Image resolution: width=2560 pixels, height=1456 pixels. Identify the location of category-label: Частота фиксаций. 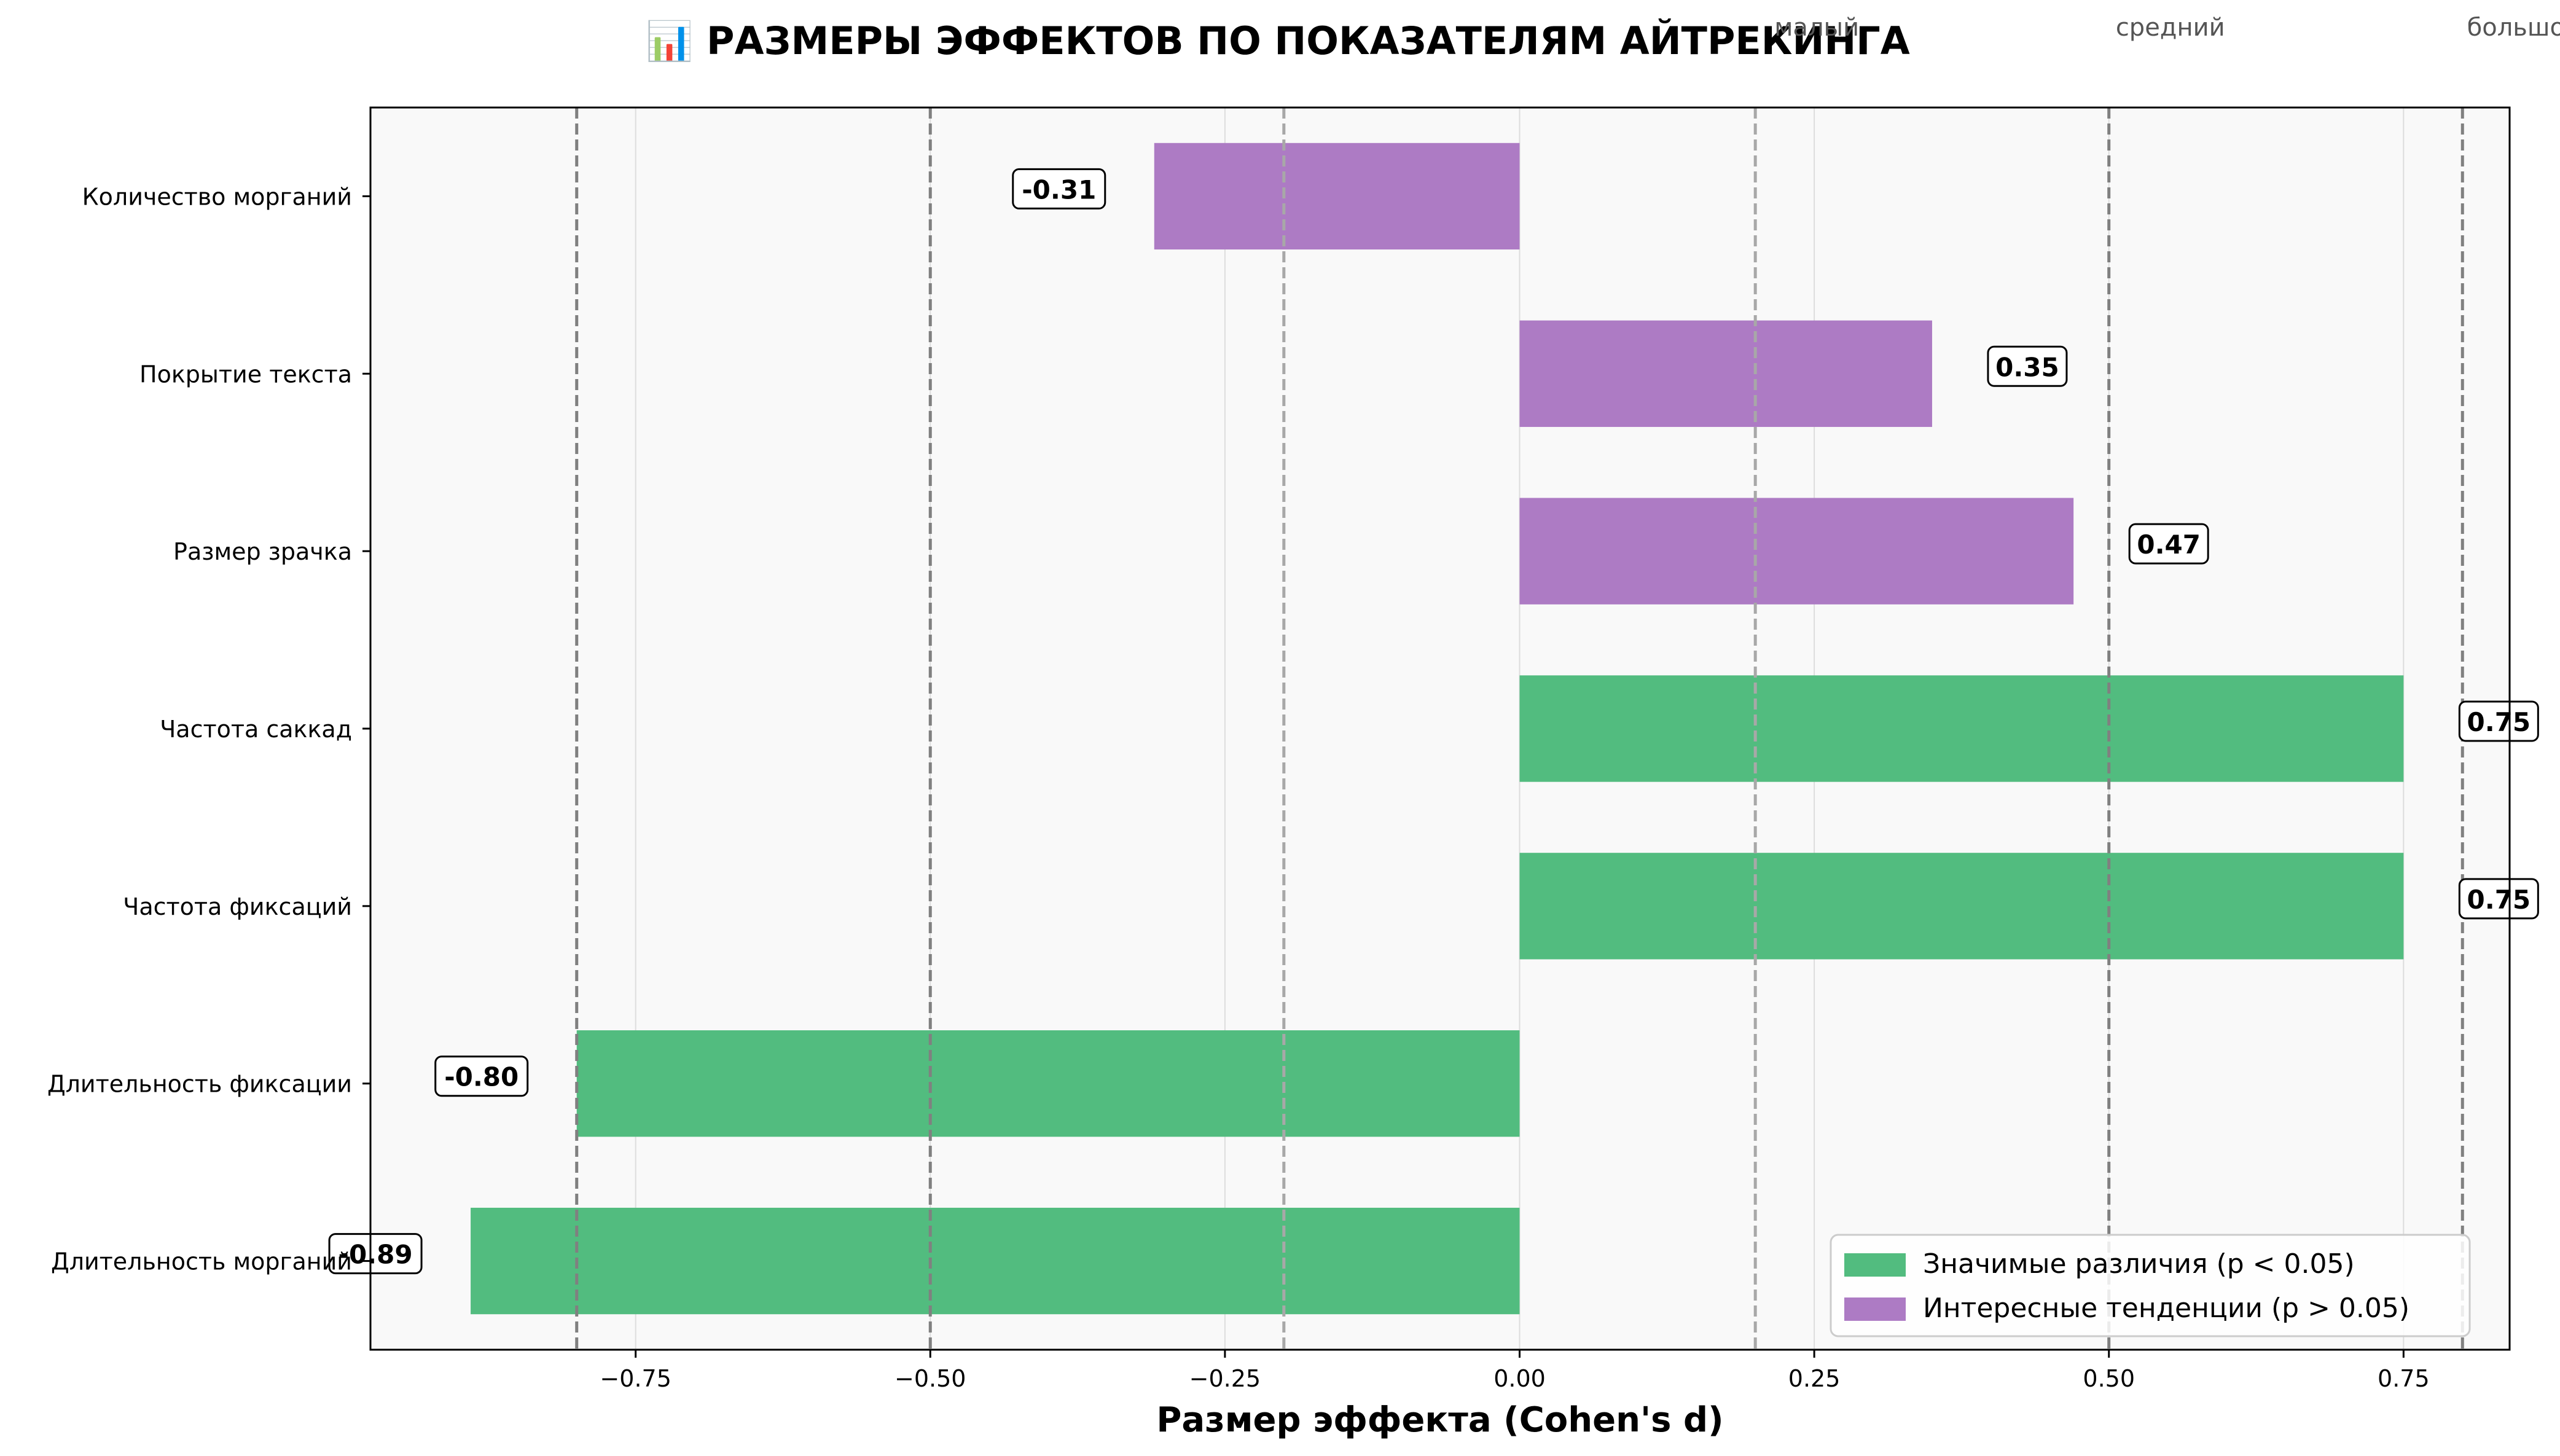
(237, 906).